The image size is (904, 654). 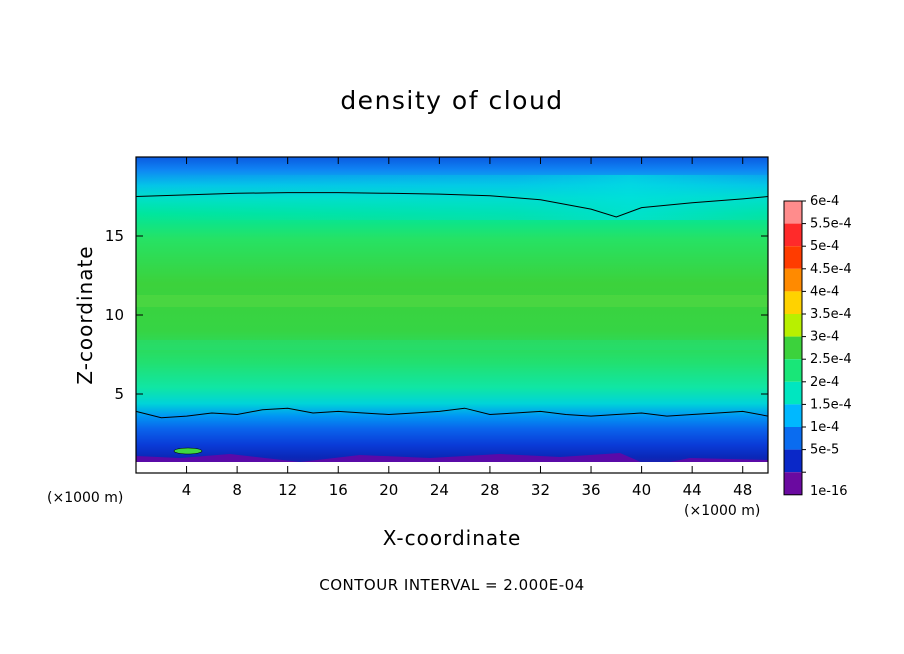 What do you see at coordinates (829, 491) in the screenshot?
I see `colorbar-label: 1e-16` at bounding box center [829, 491].